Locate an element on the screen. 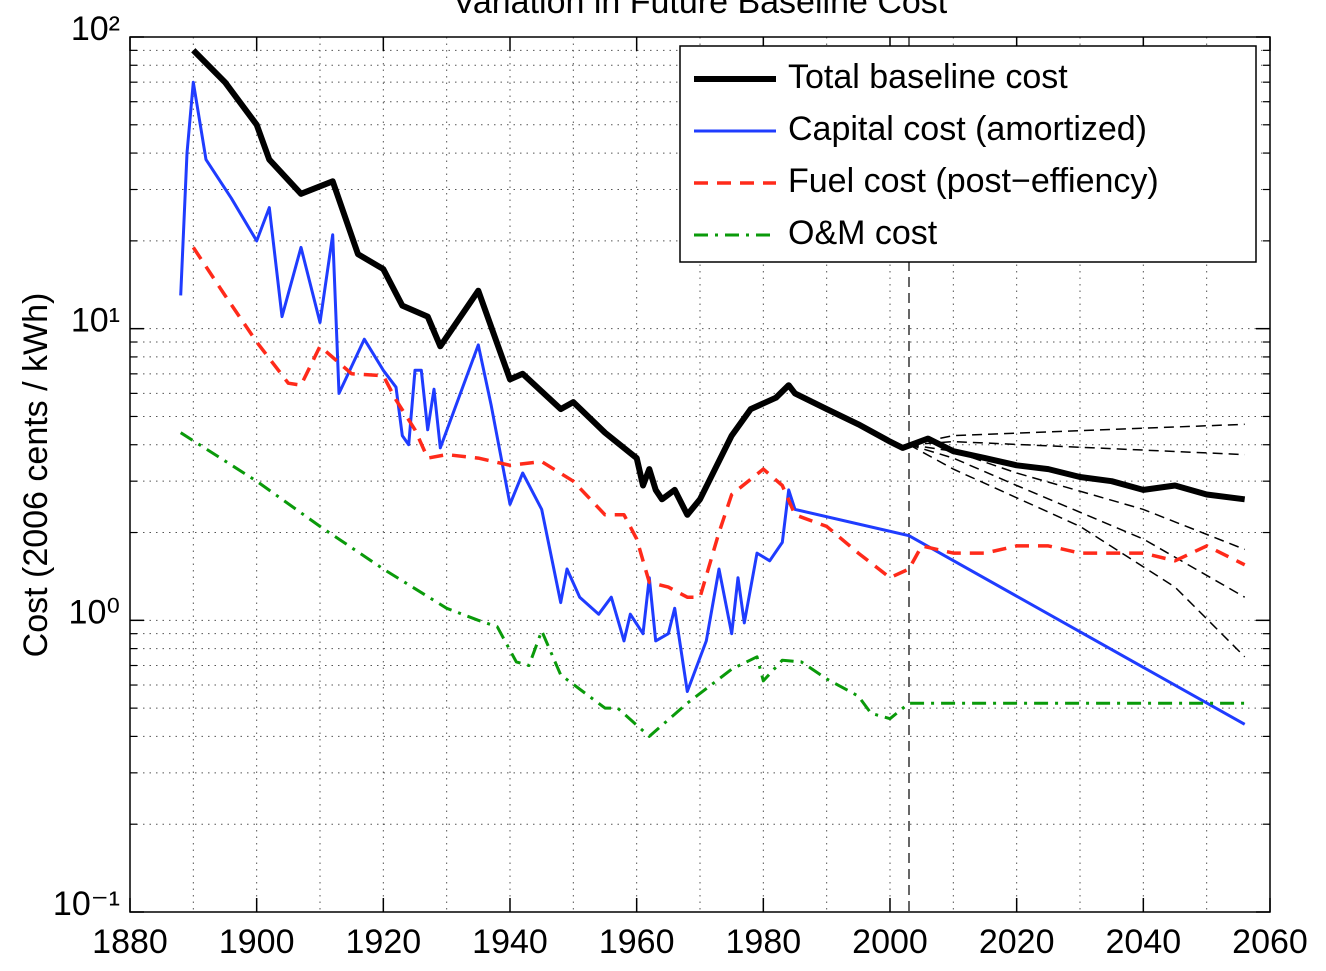  y-tick-label: 10⁰ is located at coordinates (94, 612).